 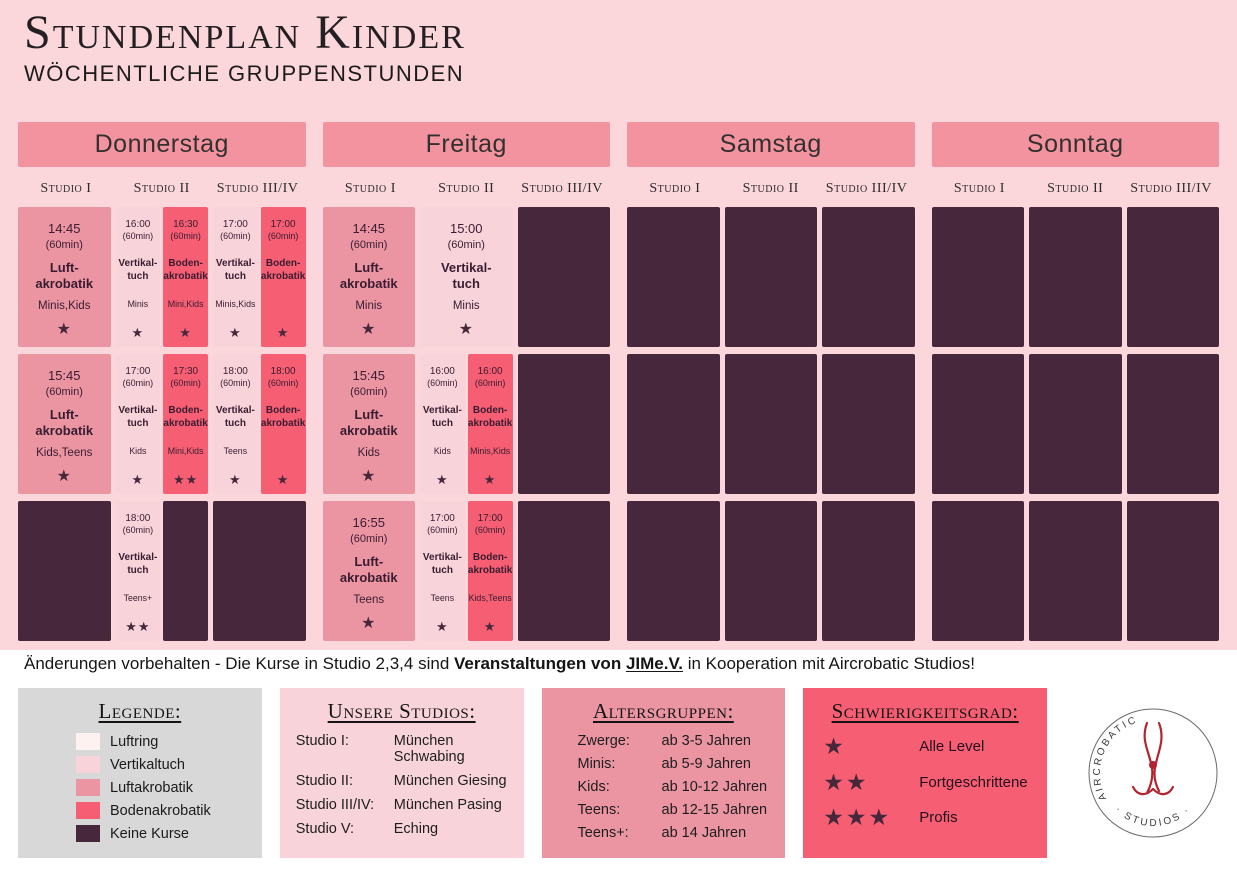 What do you see at coordinates (235, 424) in the screenshot?
I see `class-cell: 18:00 (60min) Vertikal- tuch Teens ★` at bounding box center [235, 424].